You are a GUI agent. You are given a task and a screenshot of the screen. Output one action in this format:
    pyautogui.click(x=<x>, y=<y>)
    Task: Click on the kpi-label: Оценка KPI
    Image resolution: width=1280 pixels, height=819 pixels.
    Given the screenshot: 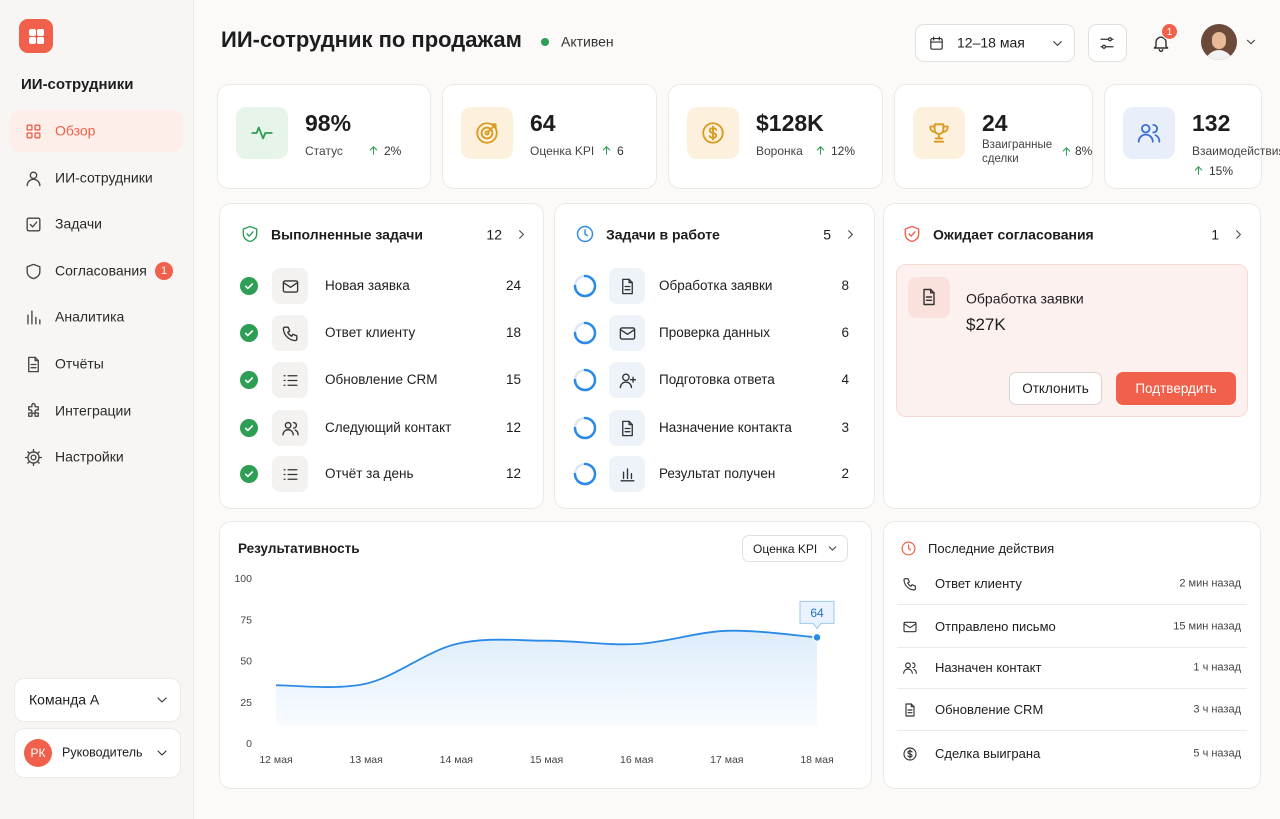 What is the action you would take?
    pyautogui.click(x=562, y=150)
    